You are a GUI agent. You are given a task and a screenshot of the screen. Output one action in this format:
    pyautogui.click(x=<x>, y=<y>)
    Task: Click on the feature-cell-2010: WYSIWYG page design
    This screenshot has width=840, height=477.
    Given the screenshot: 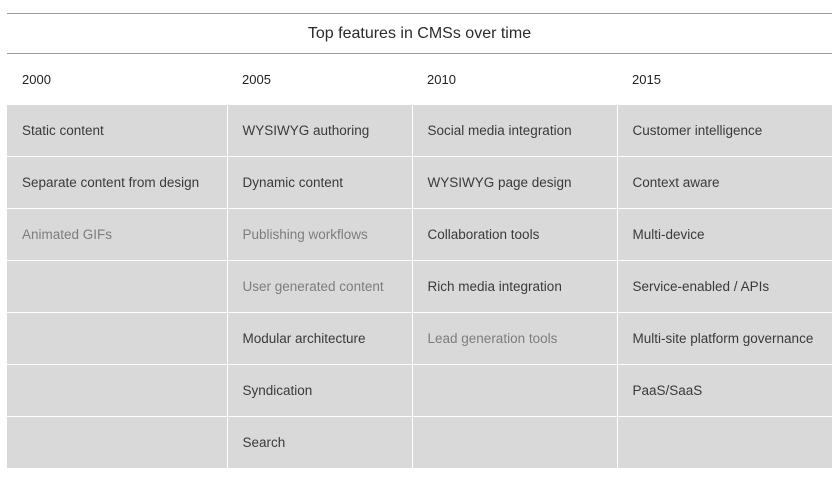 What is the action you would take?
    pyautogui.click(x=515, y=182)
    